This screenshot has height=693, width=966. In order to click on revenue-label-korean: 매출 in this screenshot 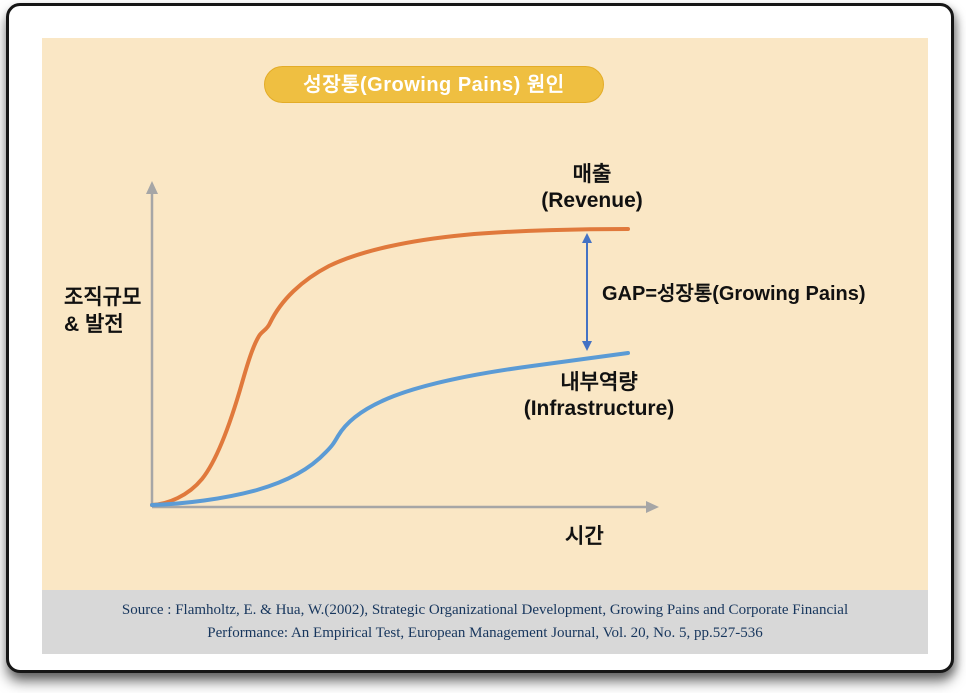, I will do `click(592, 174)`.